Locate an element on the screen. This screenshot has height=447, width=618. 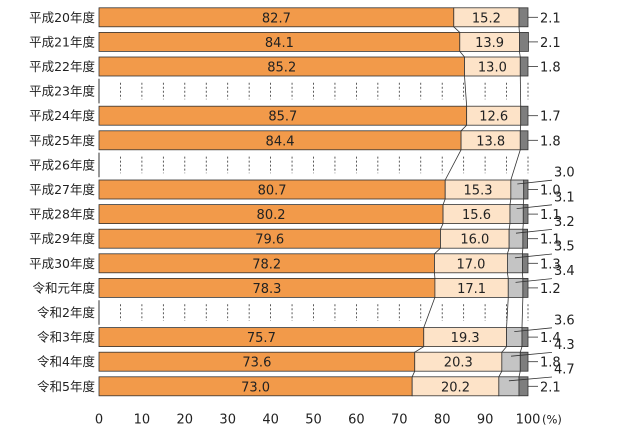
category-label: 令和5年度 is located at coordinates (66, 386).